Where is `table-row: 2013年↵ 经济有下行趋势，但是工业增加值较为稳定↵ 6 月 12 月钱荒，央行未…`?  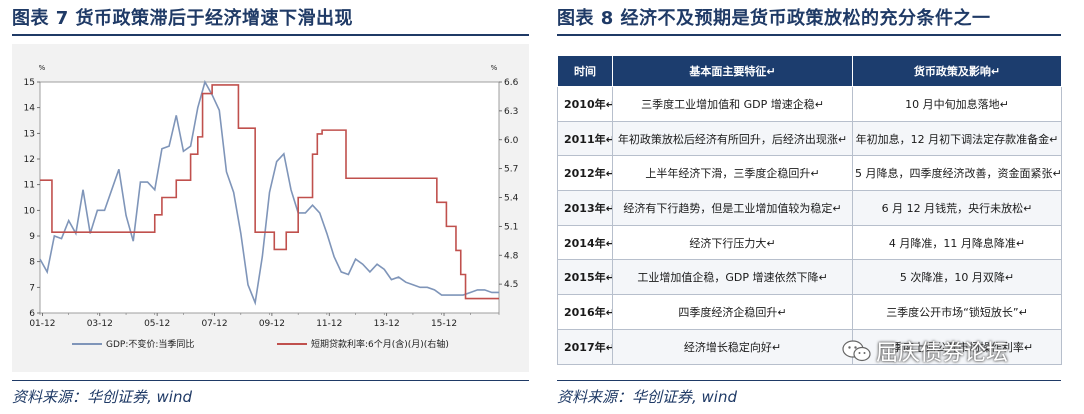 table-row: 2013年↵ 经济有下行趋势，但是工业增加值较为稳定↵ 6 月 12 月钱荒，央行未… is located at coordinates (809, 208).